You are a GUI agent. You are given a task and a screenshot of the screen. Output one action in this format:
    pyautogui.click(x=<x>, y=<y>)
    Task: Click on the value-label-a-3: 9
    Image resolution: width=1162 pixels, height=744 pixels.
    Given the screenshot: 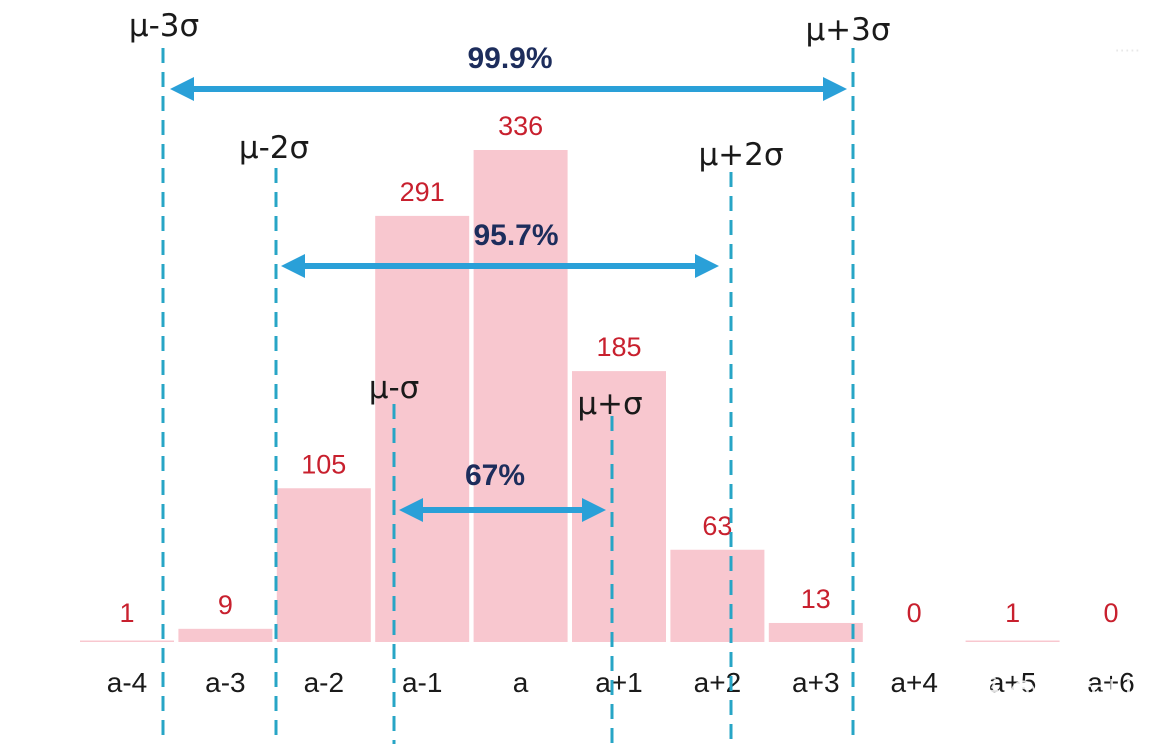 What is the action you would take?
    pyautogui.click(x=225, y=605)
    